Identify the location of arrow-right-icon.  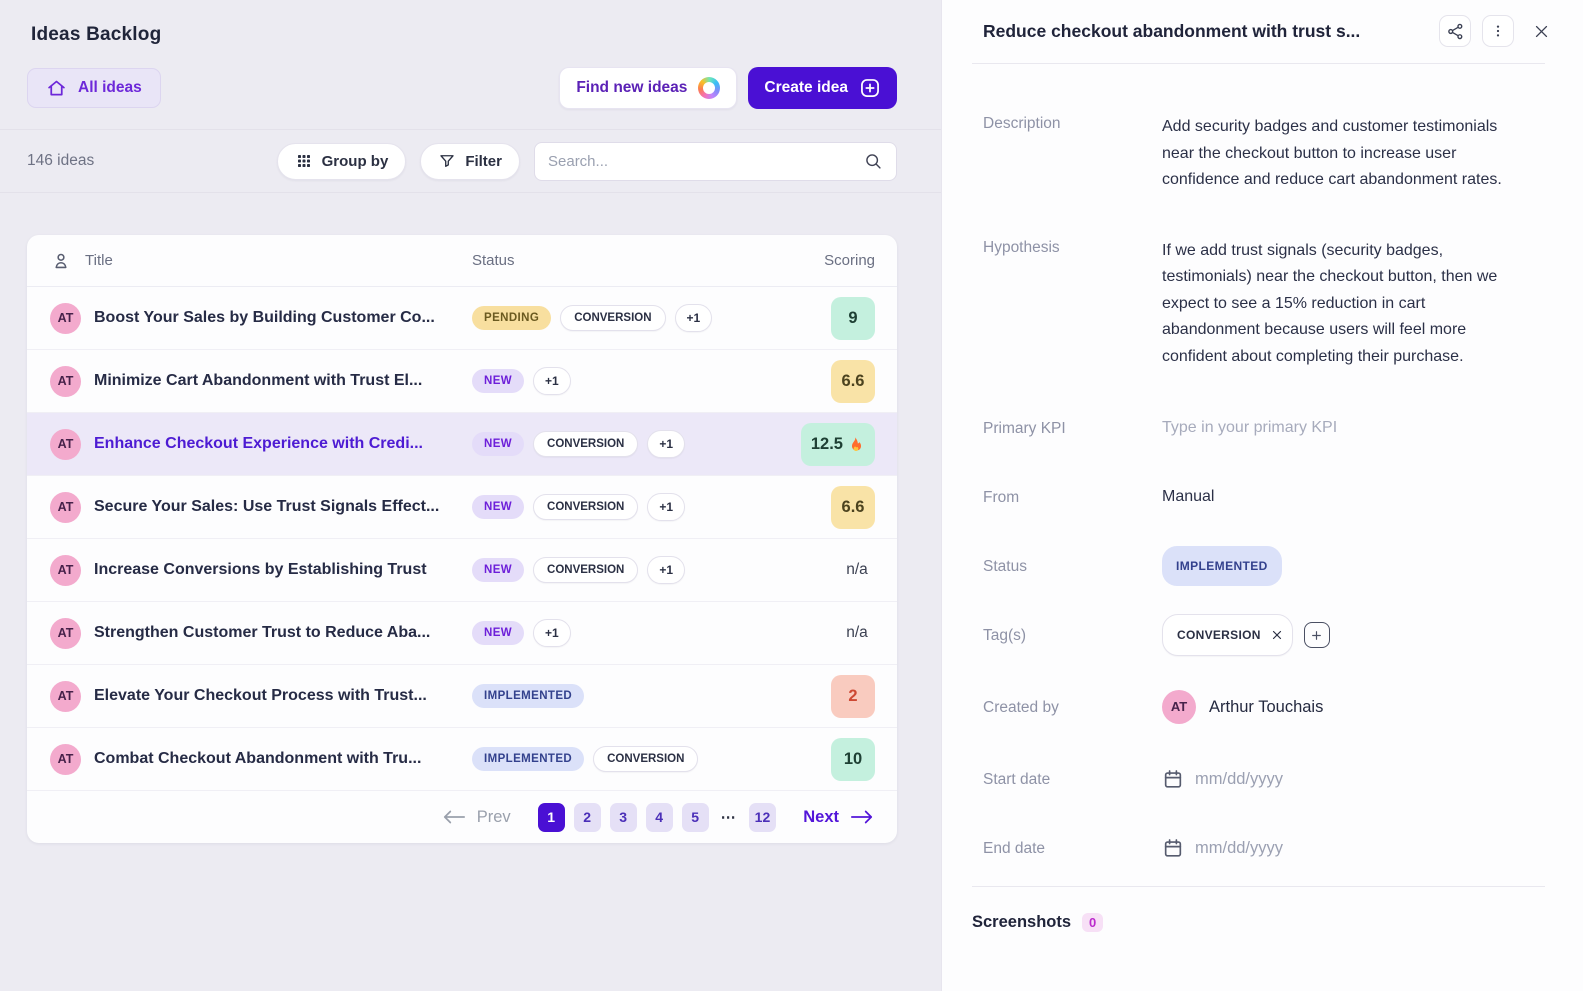
(862, 817).